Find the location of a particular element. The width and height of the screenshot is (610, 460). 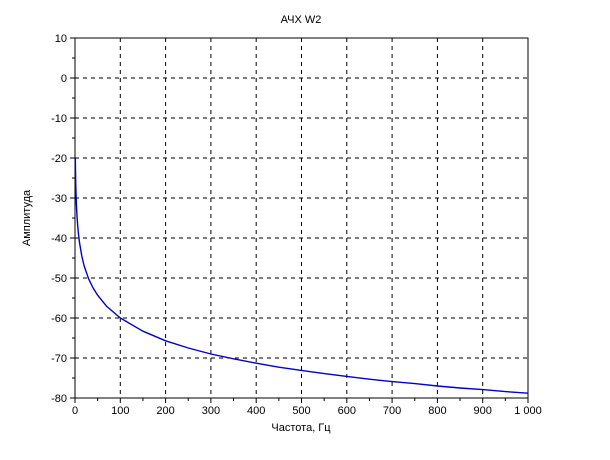

x-tick-label: 200 is located at coordinates (165, 411).